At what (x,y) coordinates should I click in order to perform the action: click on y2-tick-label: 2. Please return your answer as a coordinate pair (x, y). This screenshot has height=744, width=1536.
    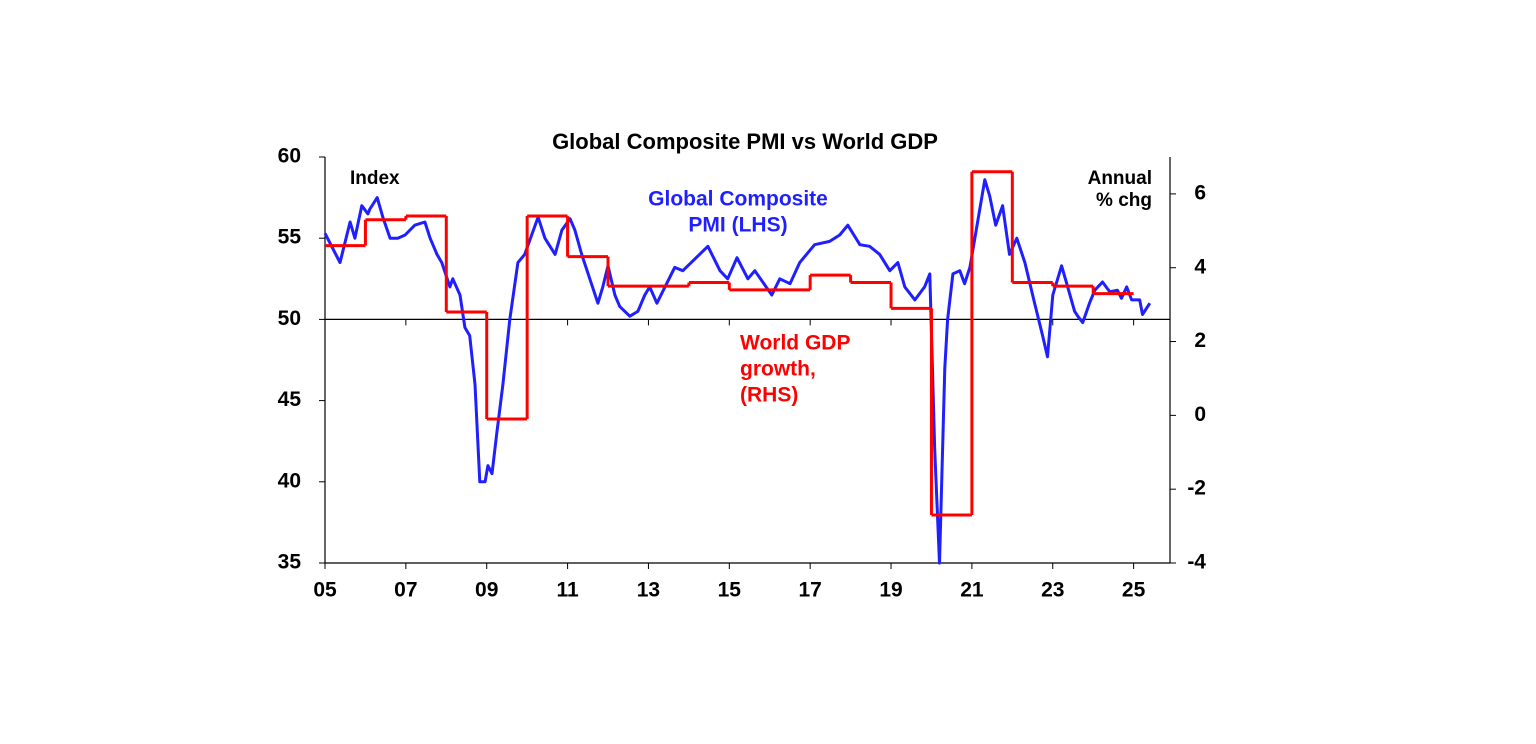
    Looking at the image, I should click on (1200, 340).